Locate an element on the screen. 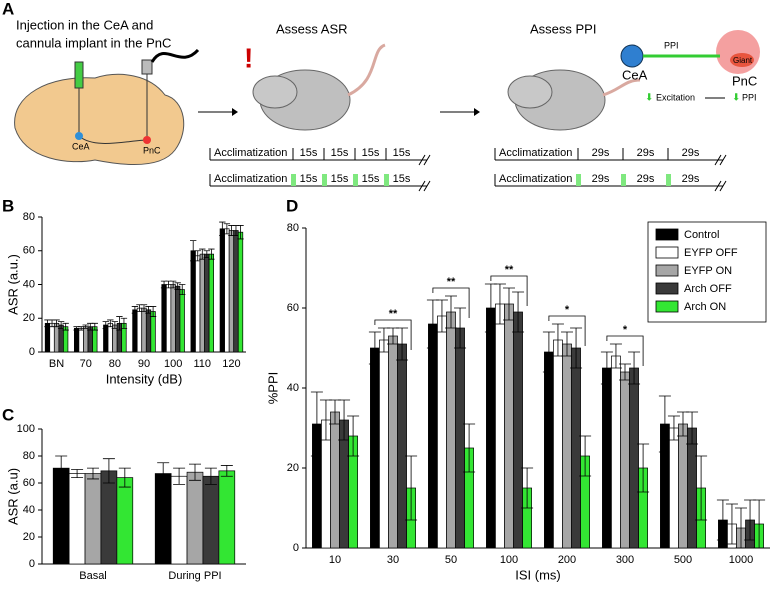 This screenshot has height=594, width=778. x-tick-label: 100 is located at coordinates (509, 560).